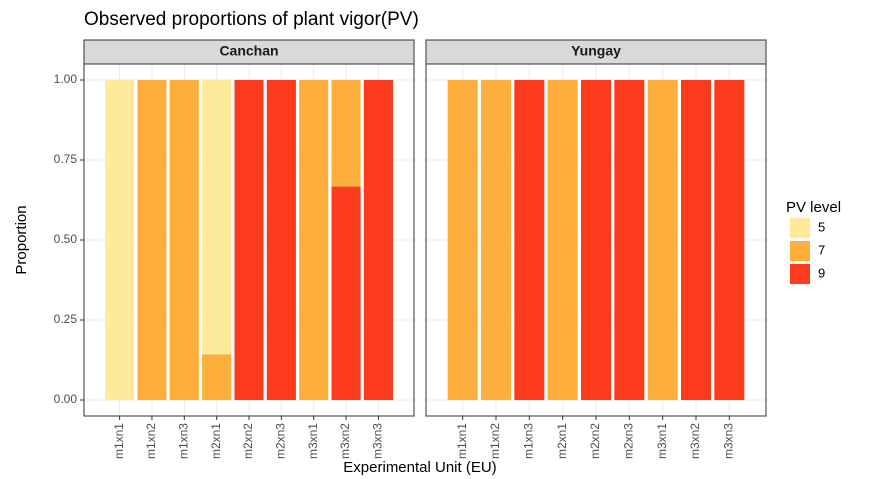  Describe the element at coordinates (821, 226) in the screenshot. I see `legend-label: 5` at that location.